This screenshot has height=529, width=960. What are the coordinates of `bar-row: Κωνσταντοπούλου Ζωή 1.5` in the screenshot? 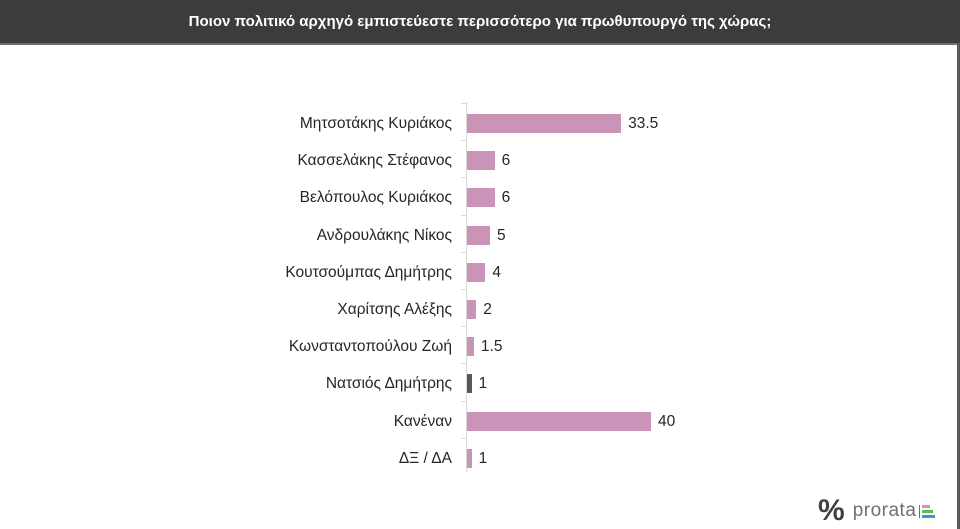 It's located at (480, 346).